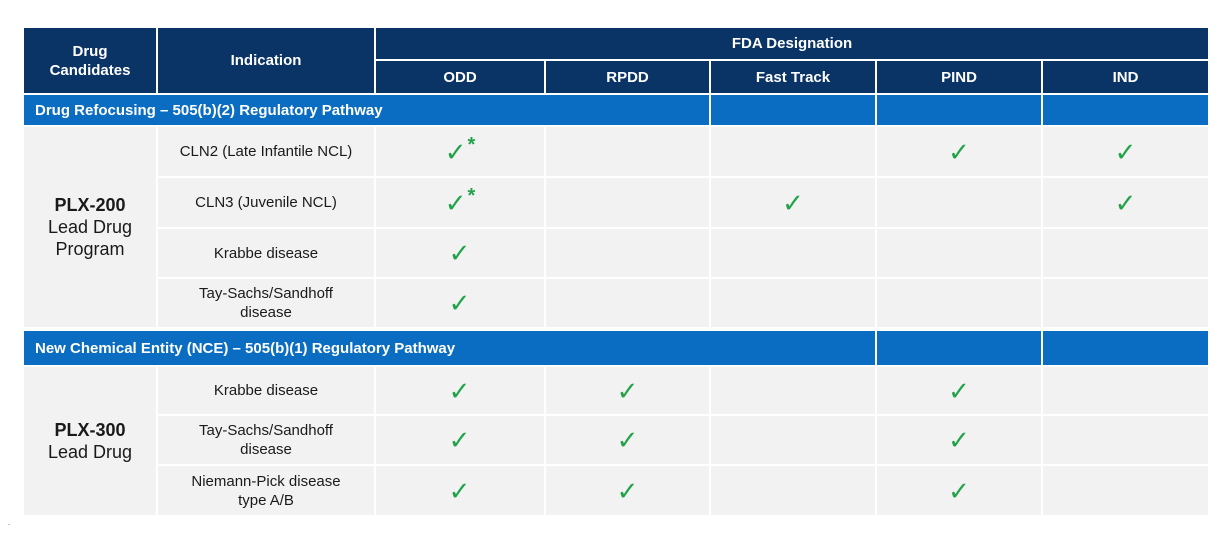 The width and height of the screenshot is (1232, 550). I want to click on fast-track-cell: ✓, so click(793, 202).